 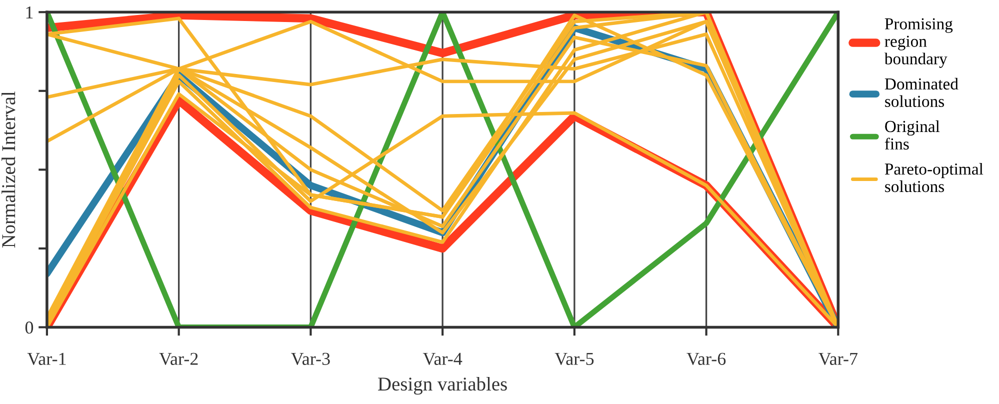 I want to click on y-axis-title: Normalized Interval, so click(x=9, y=170).